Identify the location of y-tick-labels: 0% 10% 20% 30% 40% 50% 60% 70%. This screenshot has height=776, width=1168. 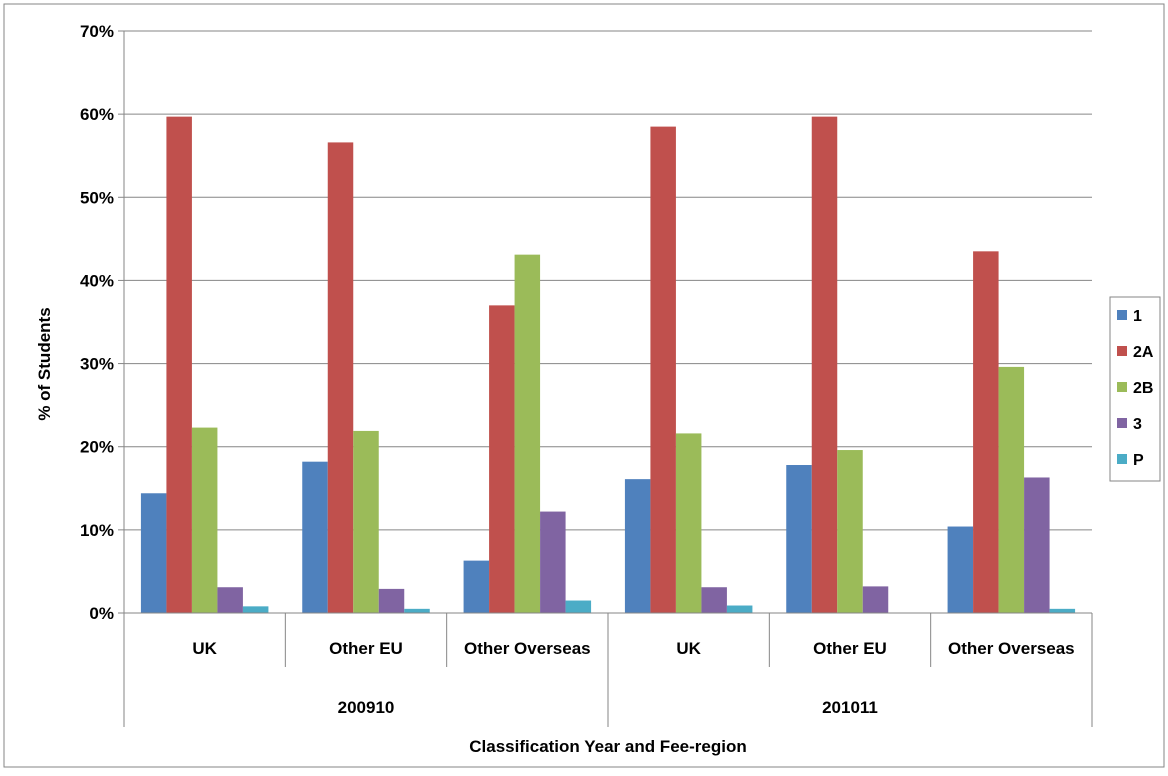
(97, 322).